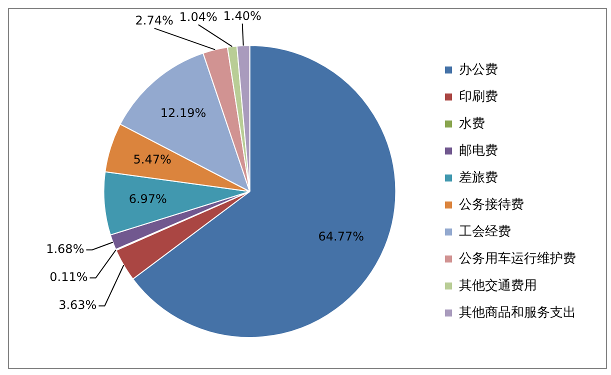 The image size is (611, 375). Describe the element at coordinates (517, 312) in the screenshot. I see `legend-label: 其他商品和服务支出` at that location.